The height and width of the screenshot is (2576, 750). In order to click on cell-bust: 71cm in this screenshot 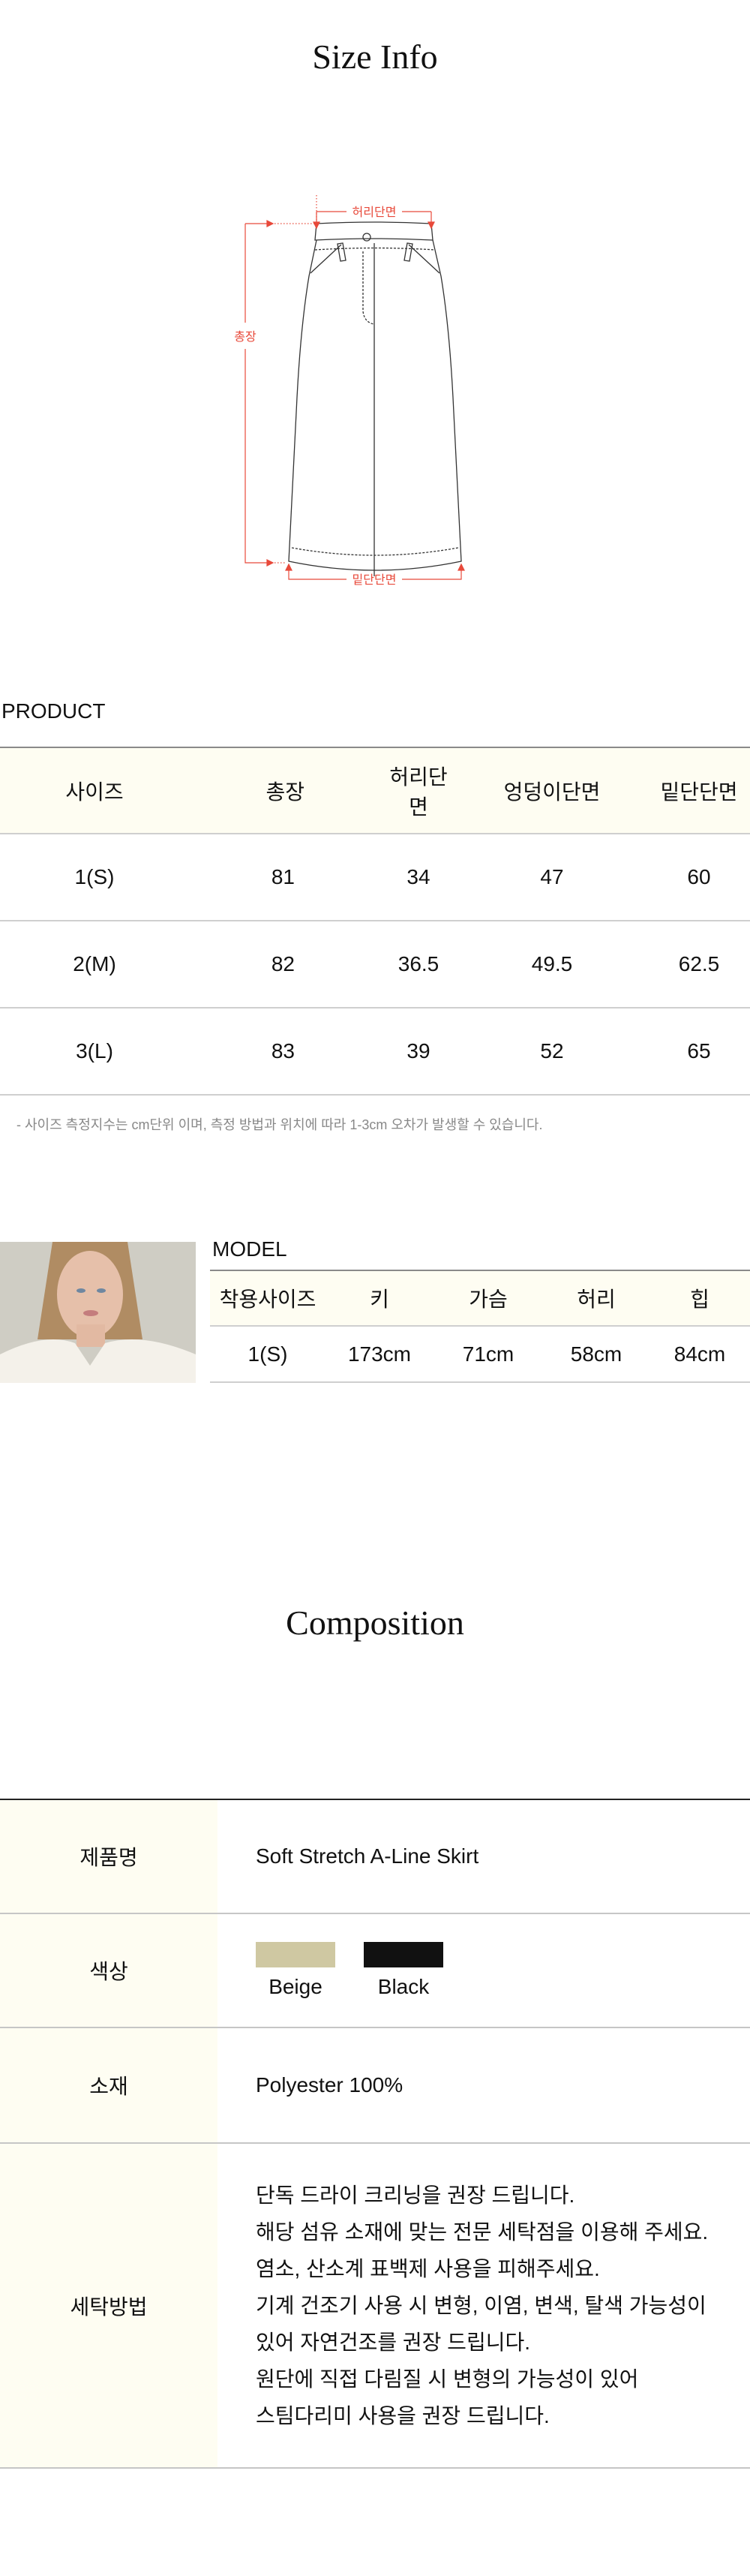, I will do `click(488, 1354)`.